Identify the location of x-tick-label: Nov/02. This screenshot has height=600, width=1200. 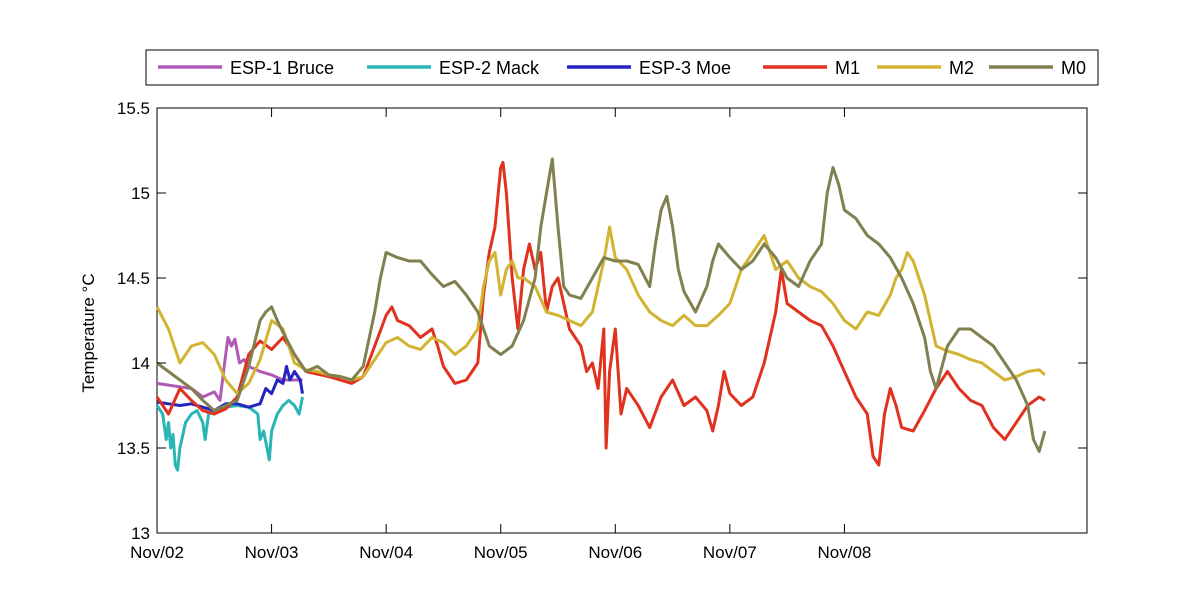
(157, 552).